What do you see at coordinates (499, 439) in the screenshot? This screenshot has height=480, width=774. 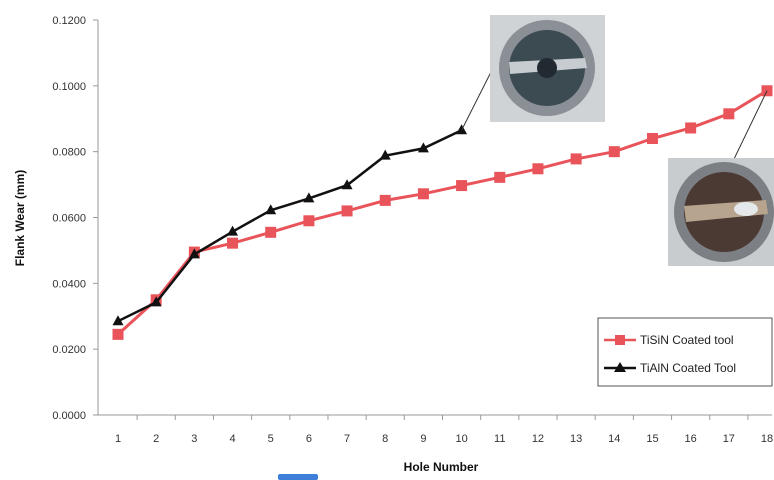 I see `x-tick-label: 11` at bounding box center [499, 439].